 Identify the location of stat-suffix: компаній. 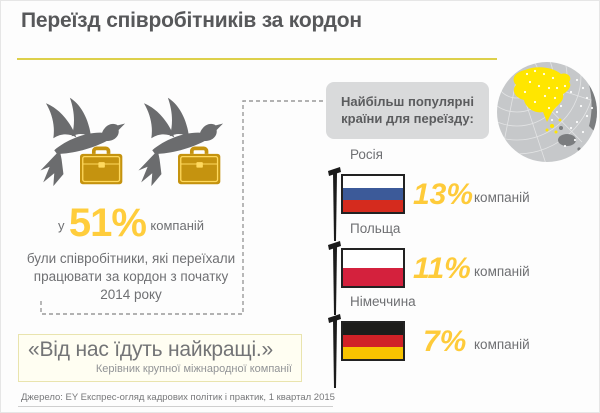
(177, 225).